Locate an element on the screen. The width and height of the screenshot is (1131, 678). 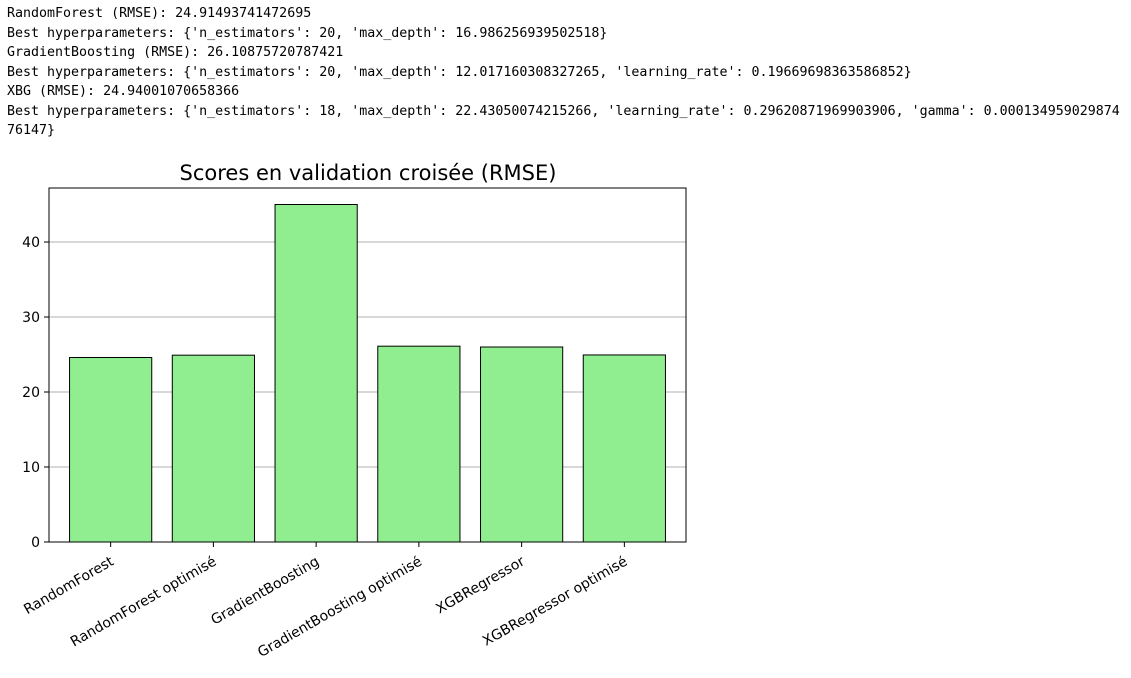
bar-randomforest is located at coordinates (111, 450).